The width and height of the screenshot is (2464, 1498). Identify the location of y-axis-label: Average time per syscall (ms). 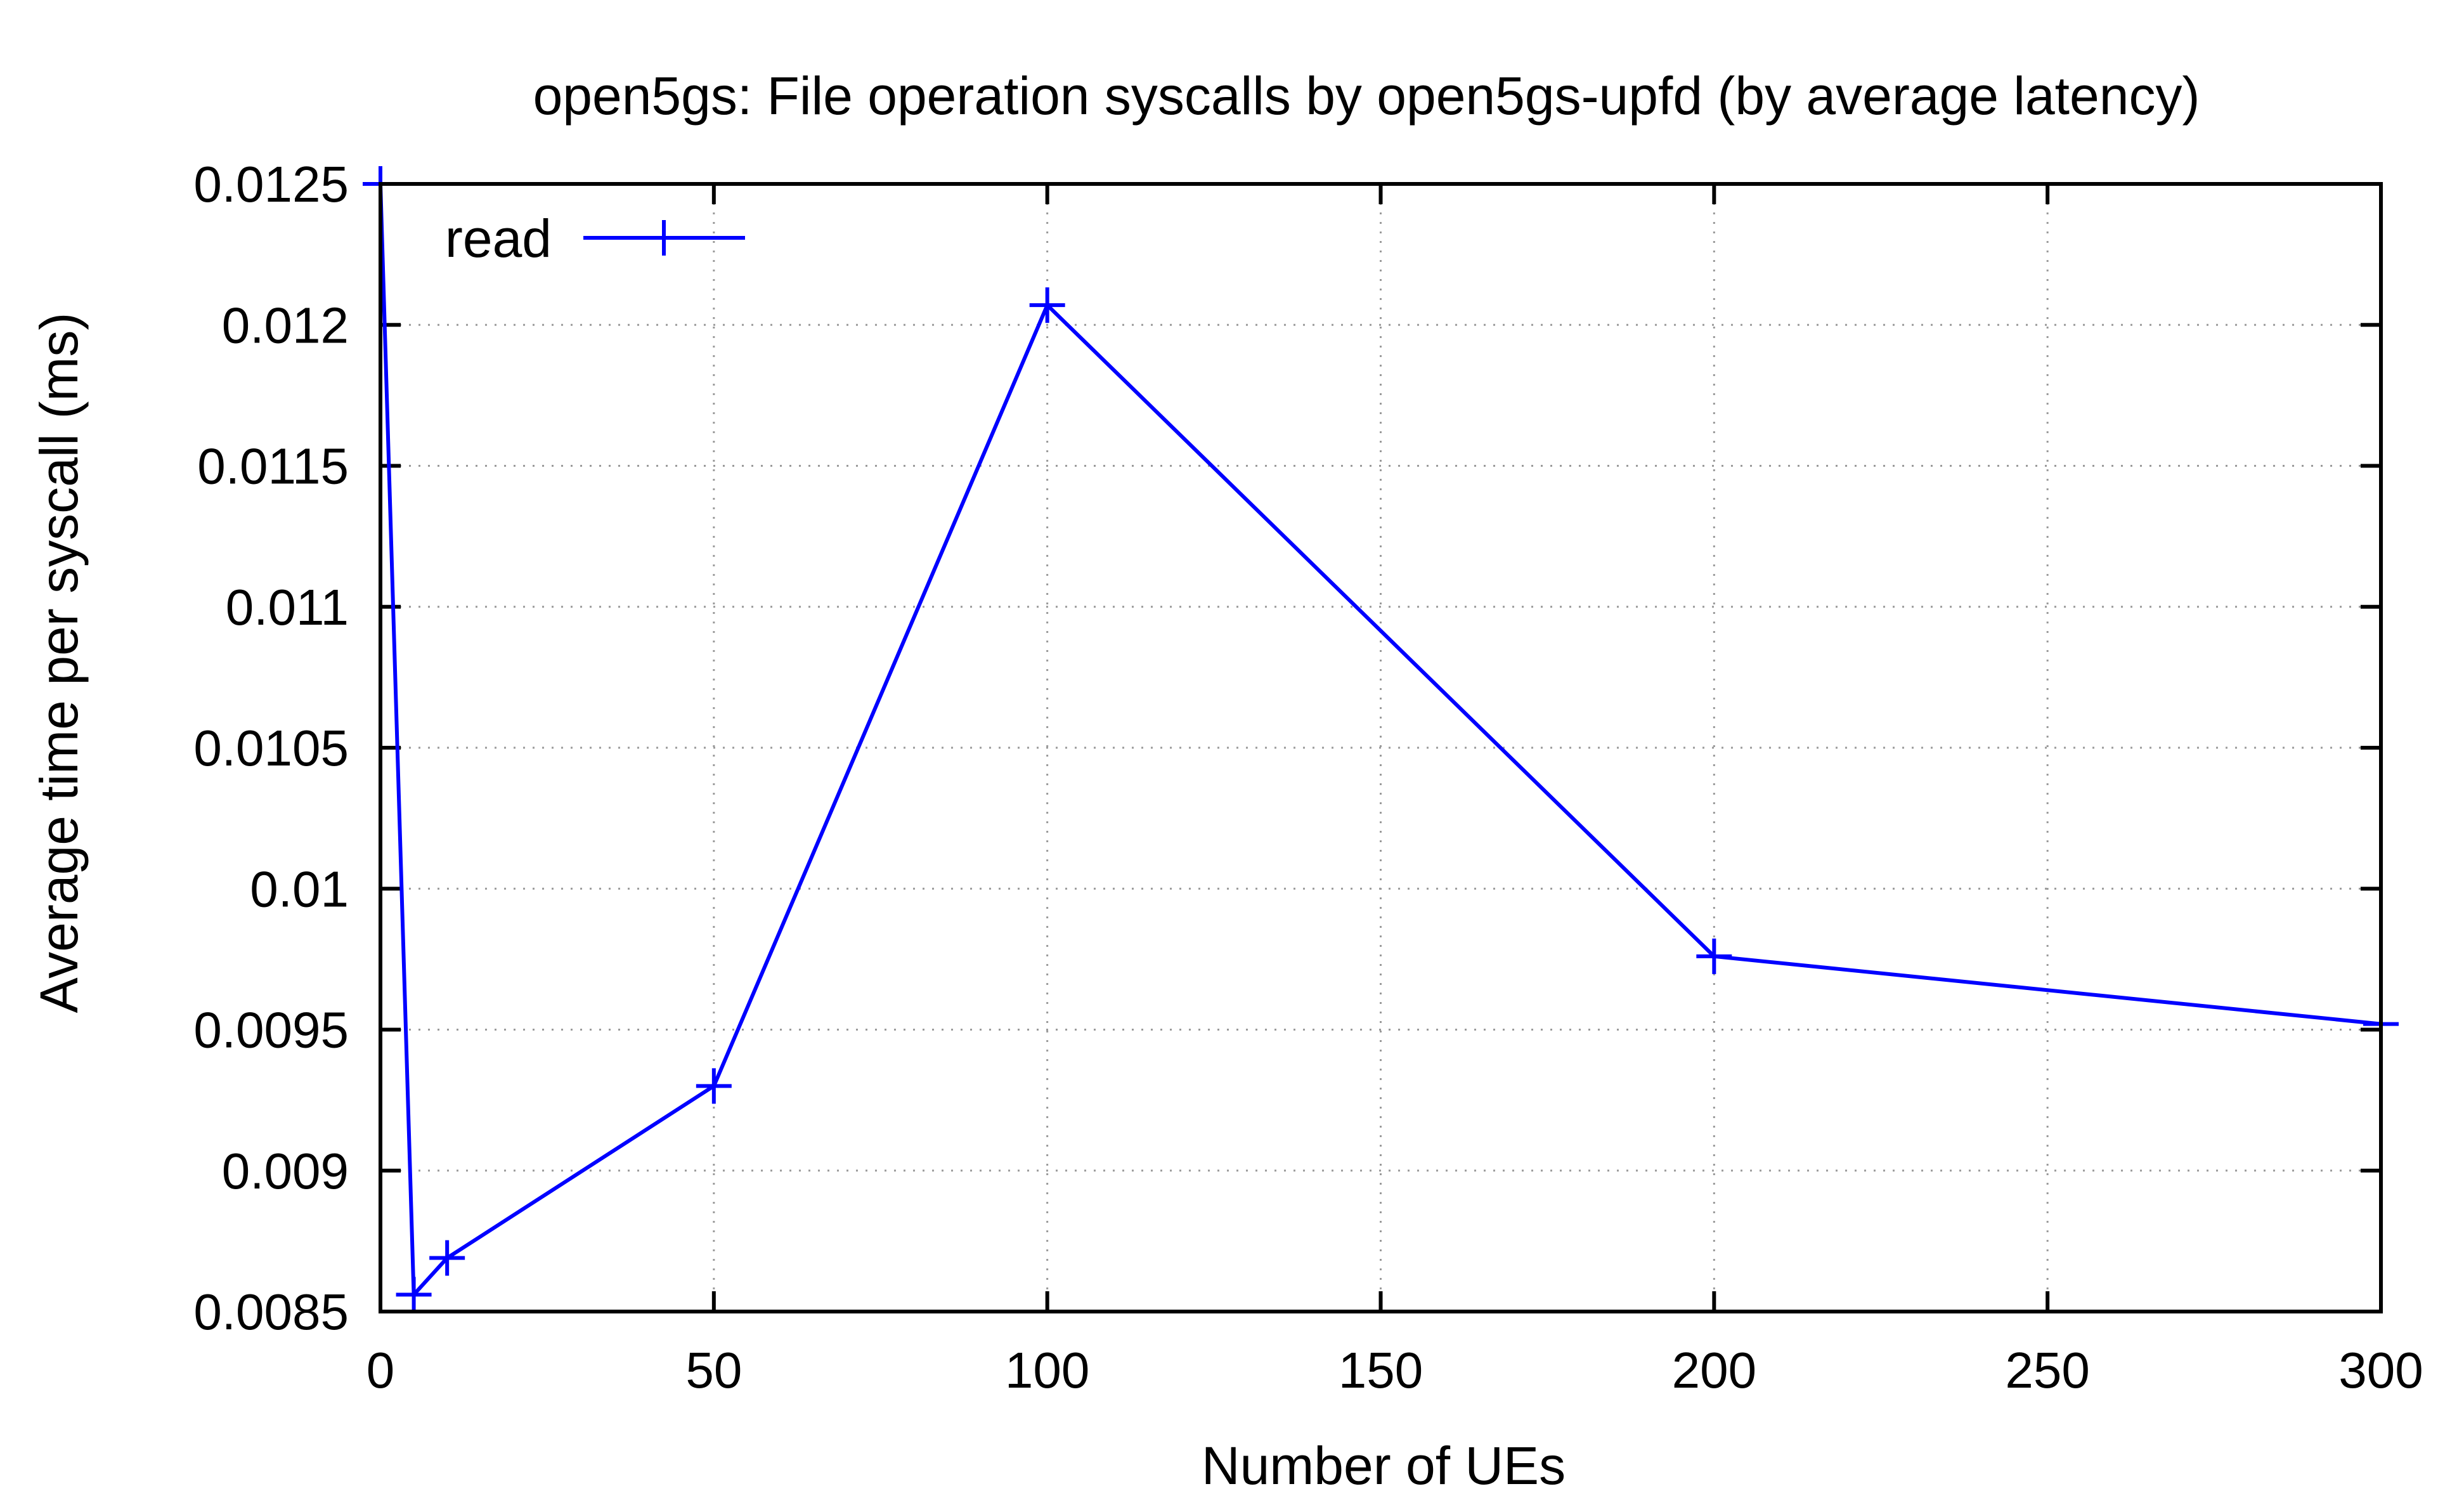
(59, 663).